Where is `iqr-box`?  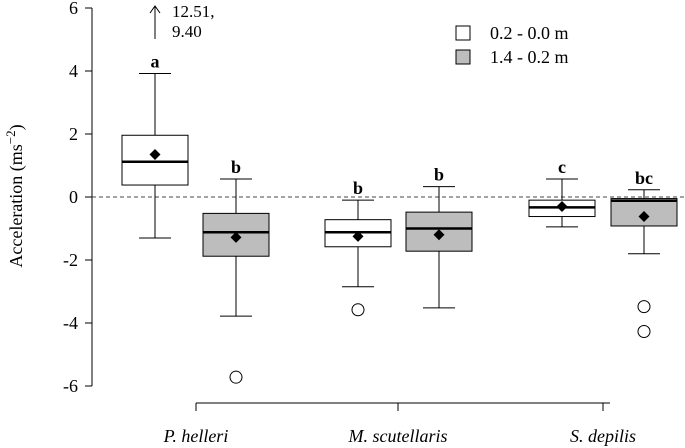
iqr-box is located at coordinates (155, 160).